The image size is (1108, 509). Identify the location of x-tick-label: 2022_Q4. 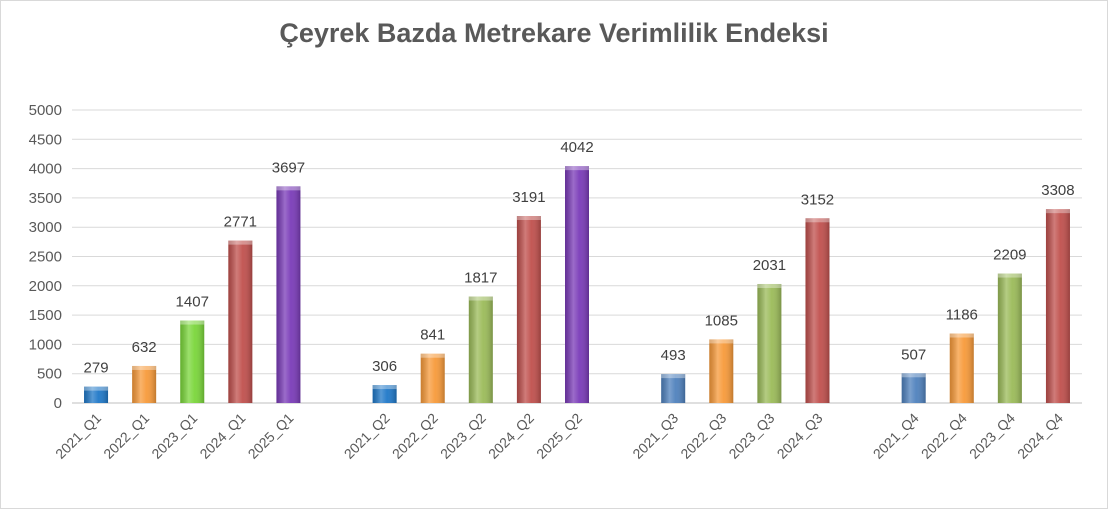
(944, 436).